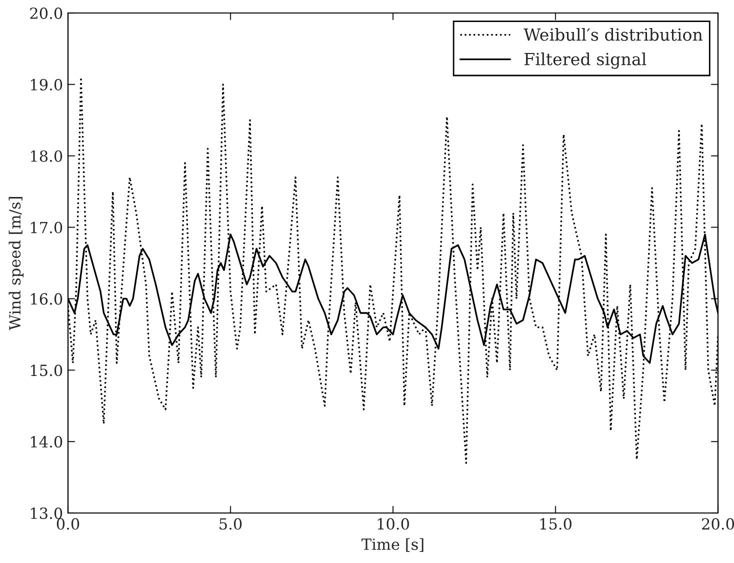 The image size is (734, 563). I want to click on y-tick-label: 14.0, so click(46, 442).